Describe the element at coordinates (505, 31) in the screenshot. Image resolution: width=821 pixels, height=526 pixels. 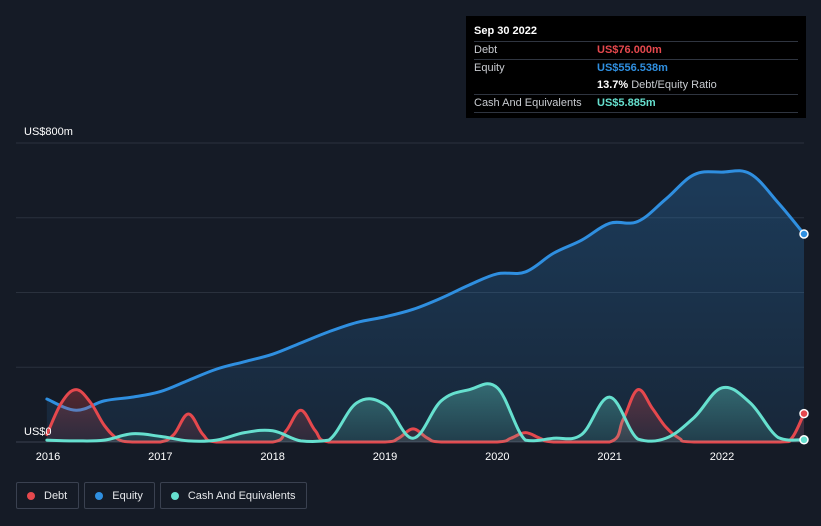
I see `tooltip-date: Sep 30 2022` at that location.